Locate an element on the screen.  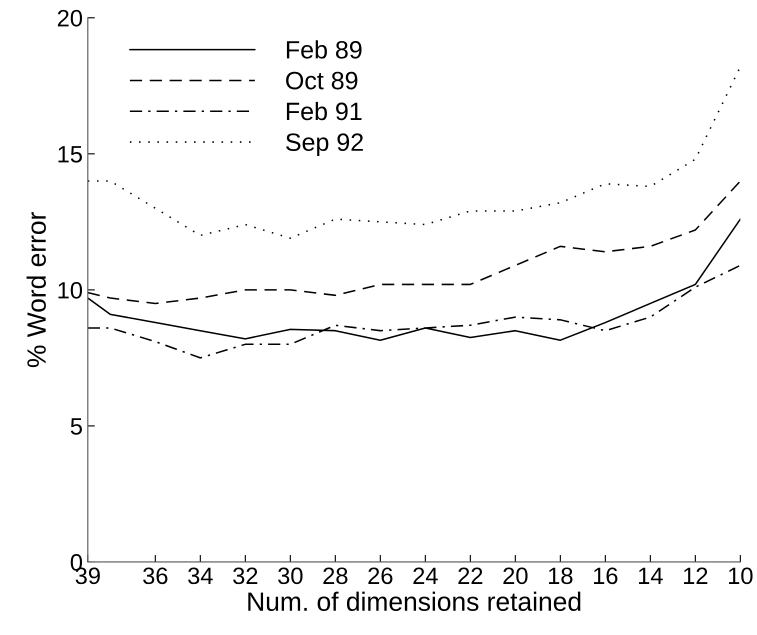
x-tick-label: 10 is located at coordinates (741, 575).